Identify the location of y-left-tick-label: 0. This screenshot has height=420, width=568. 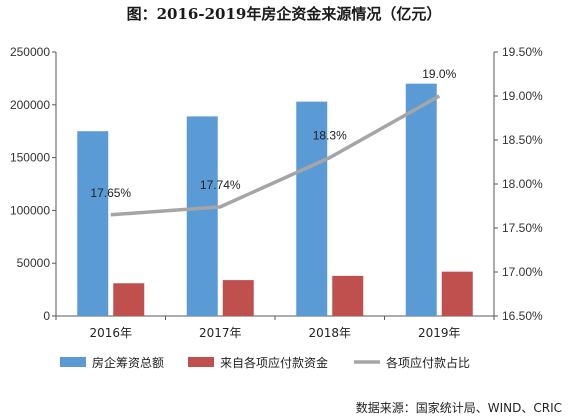
(46, 316).